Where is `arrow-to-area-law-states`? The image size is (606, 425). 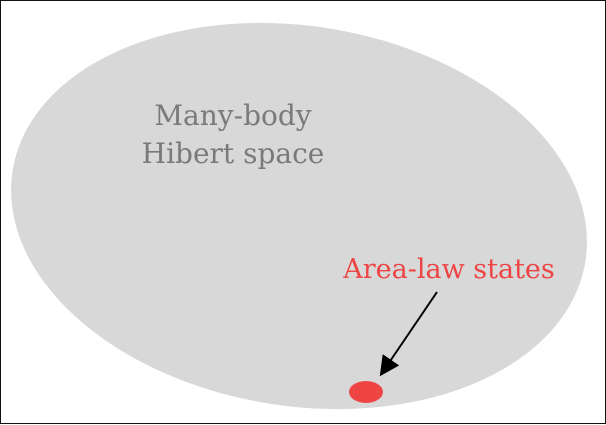
arrow-to-area-law-states is located at coordinates (408, 334).